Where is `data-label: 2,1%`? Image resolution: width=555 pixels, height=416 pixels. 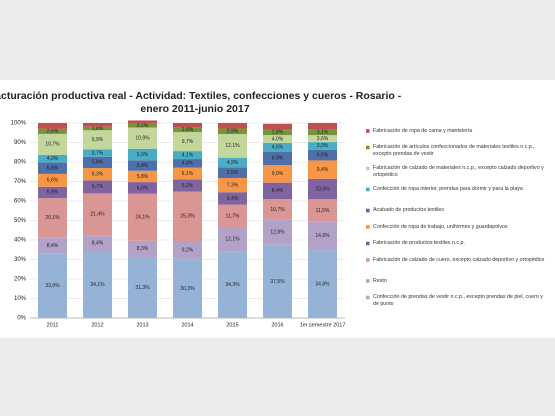
data-label: 2,1% is located at coordinates (143, 126).